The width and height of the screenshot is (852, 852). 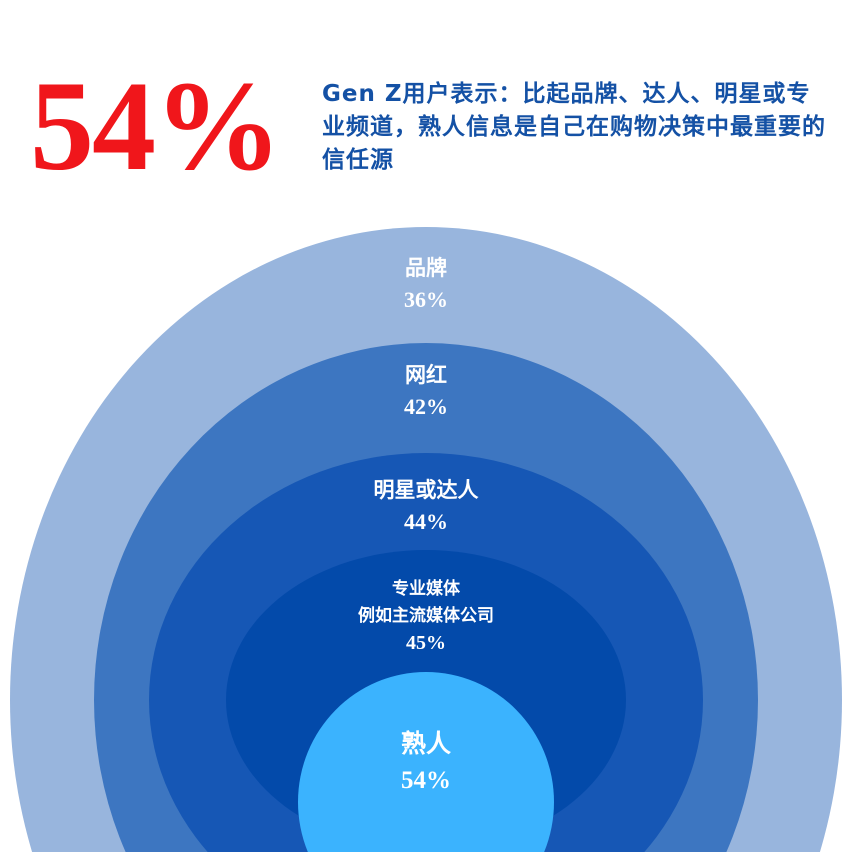 I want to click on label-celebrity-pct: 44%, so click(x=426, y=521).